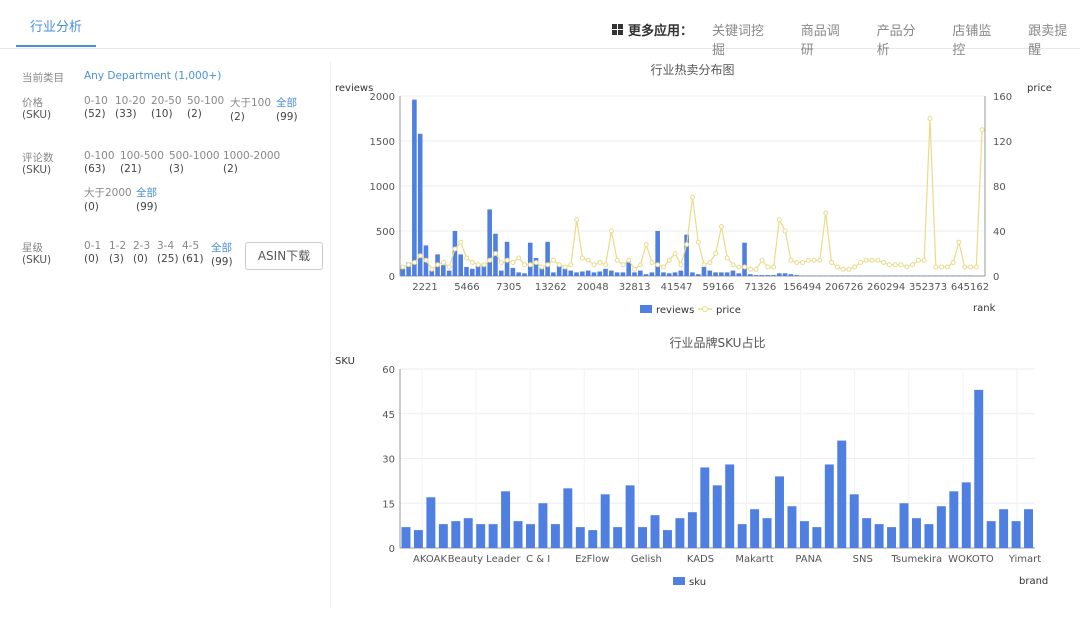 The image size is (1080, 618). I want to click on x-tick-label: 156494, so click(802, 287).